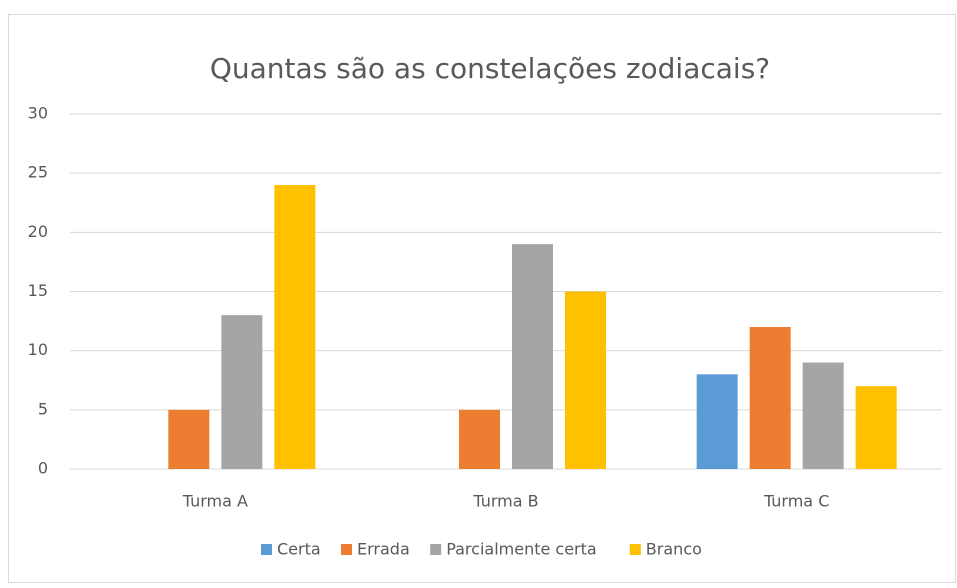 The height and width of the screenshot is (588, 957). What do you see at coordinates (43, 468) in the screenshot?
I see `y-tick-label: 0` at bounding box center [43, 468].